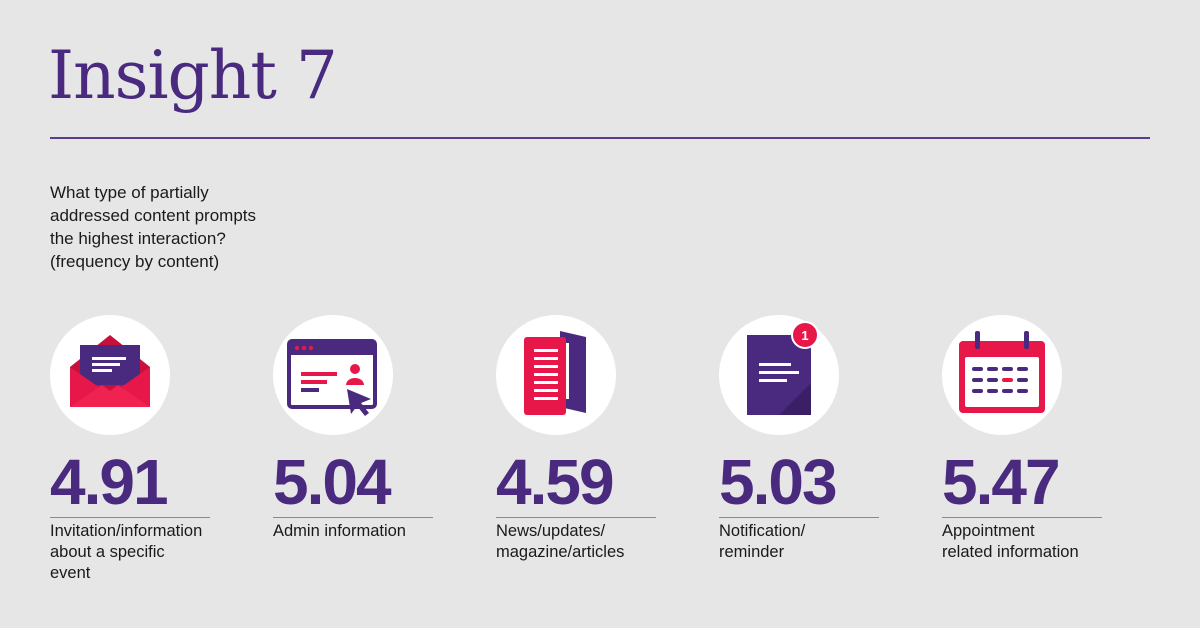  What do you see at coordinates (135, 261) in the screenshot?
I see `question-line: (frequency by content)` at bounding box center [135, 261].